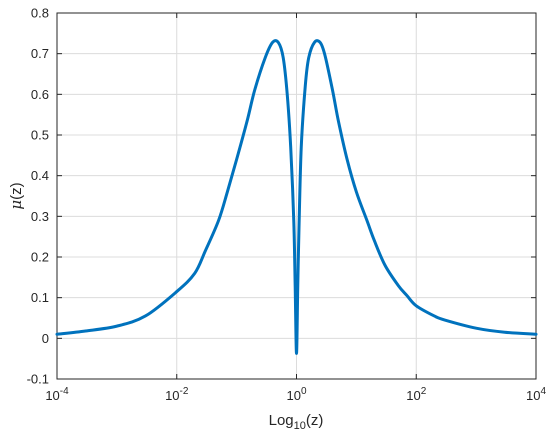  Describe the element at coordinates (57, 394) in the screenshot. I see `x-tick-label: 10⁻⁴` at that location.